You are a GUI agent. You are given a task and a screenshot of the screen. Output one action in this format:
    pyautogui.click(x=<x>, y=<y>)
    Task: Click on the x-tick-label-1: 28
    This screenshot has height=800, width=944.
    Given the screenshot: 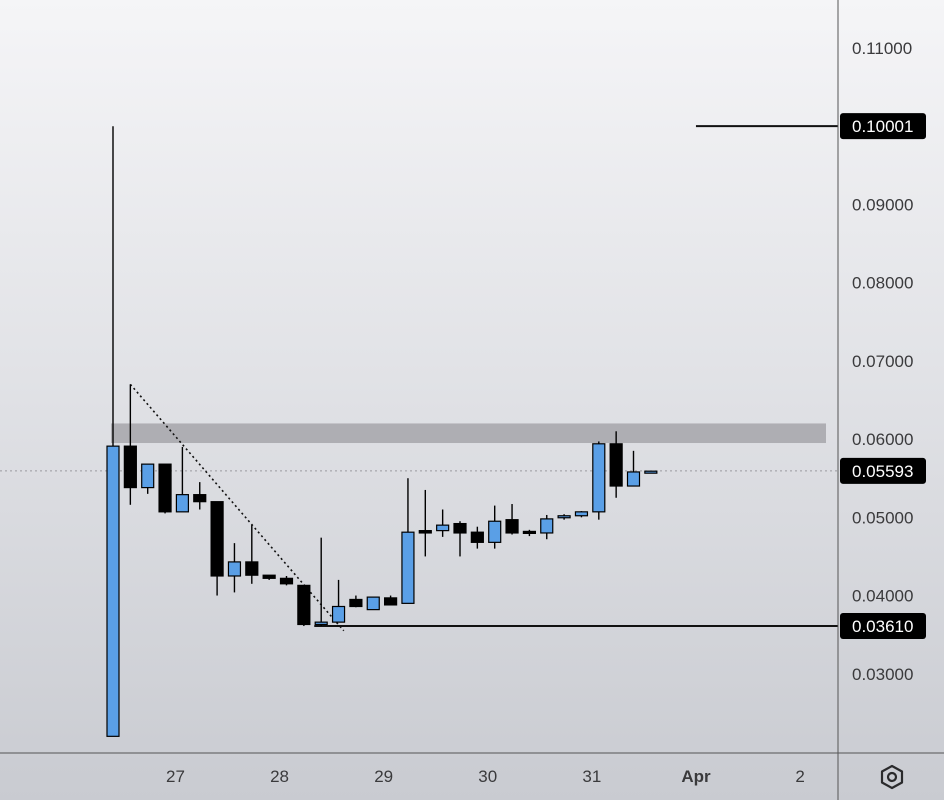 What is the action you would take?
    pyautogui.click(x=279, y=776)
    